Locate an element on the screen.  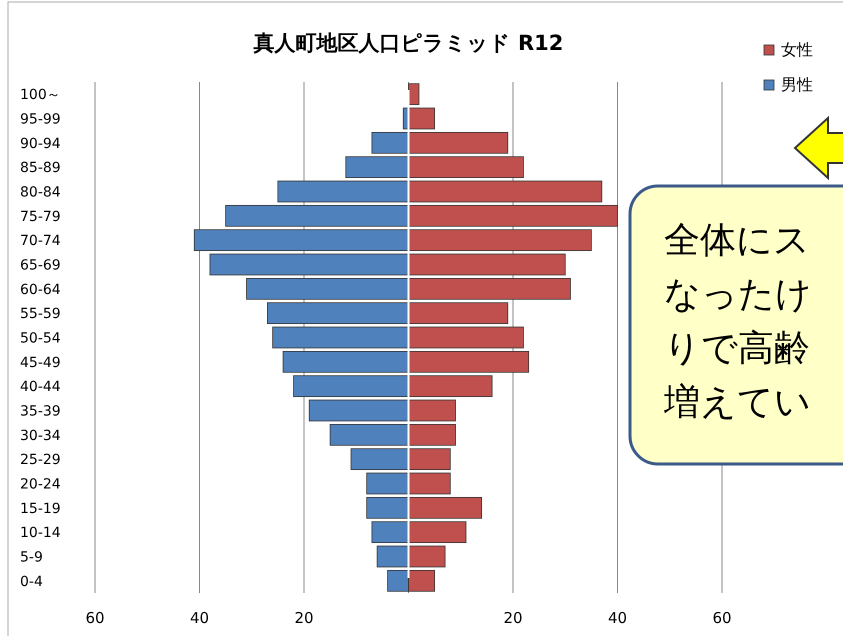
y-tick-label: 35-39 is located at coordinates (40, 412).